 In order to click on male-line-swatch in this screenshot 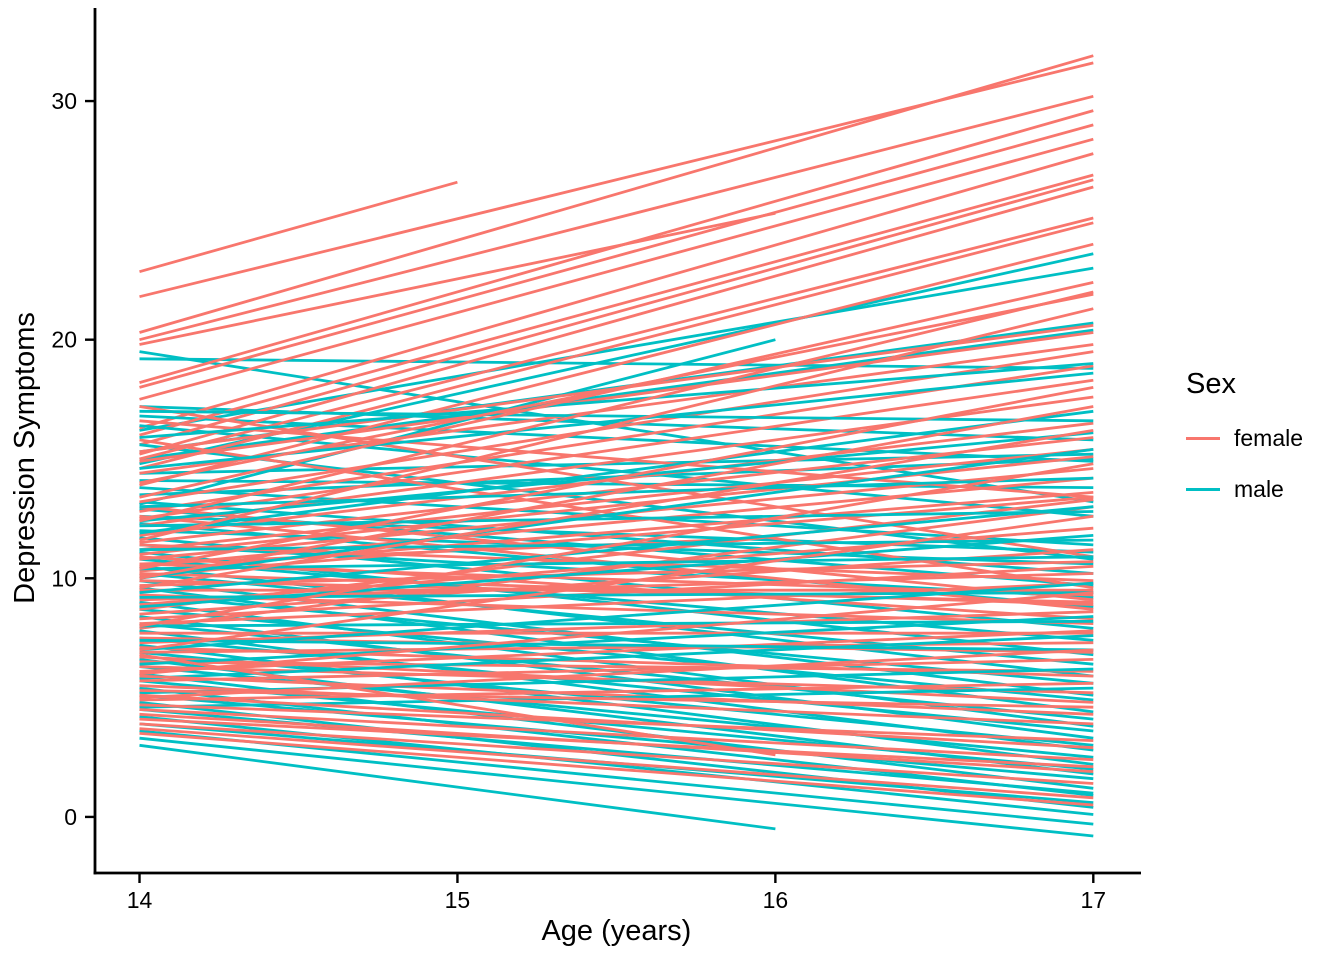, I will do `click(1203, 489)`.